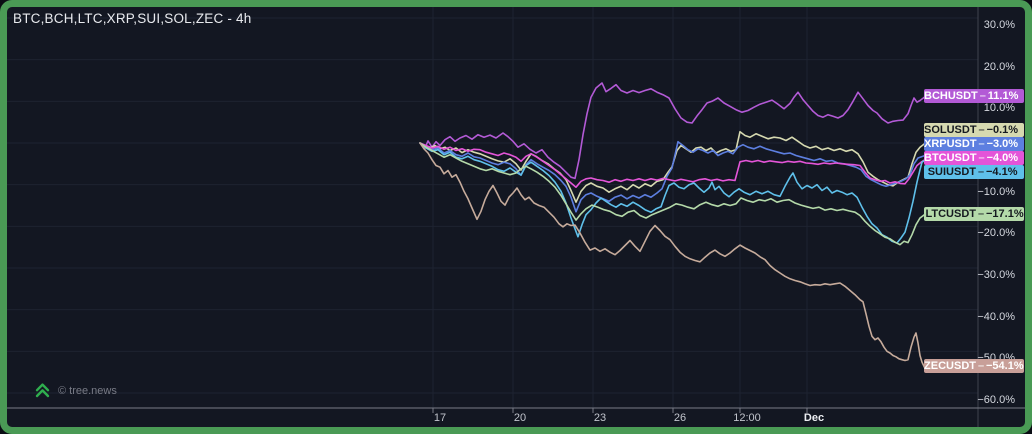 This screenshot has width=1032, height=434. Describe the element at coordinates (996, 275) in the screenshot. I see `price-tick-label: −30.0%` at that location.